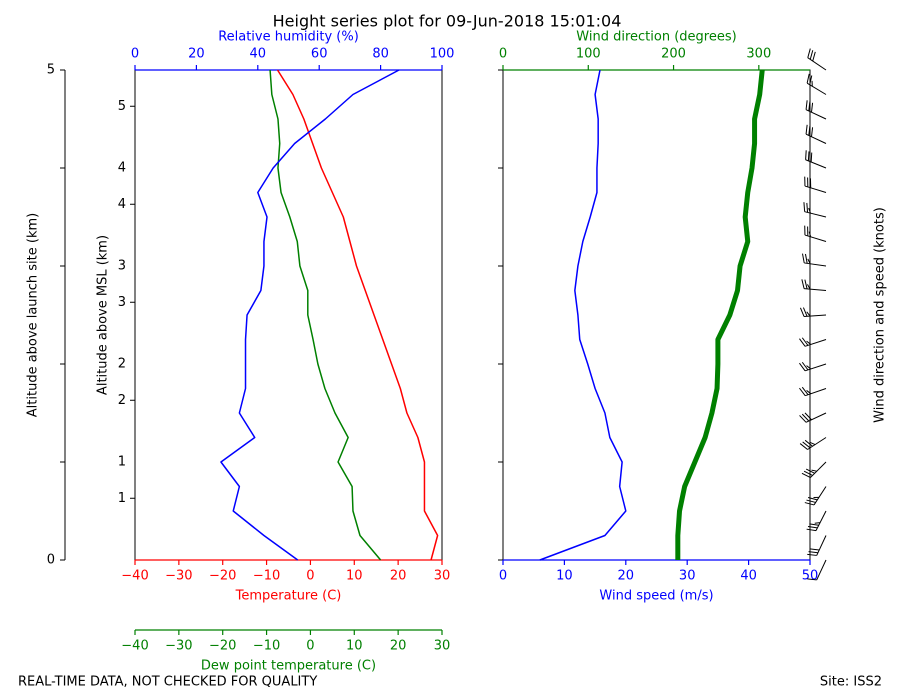  Describe the element at coordinates (288, 596) in the screenshot. I see `x-axis-label: Temperature (C)` at that location.